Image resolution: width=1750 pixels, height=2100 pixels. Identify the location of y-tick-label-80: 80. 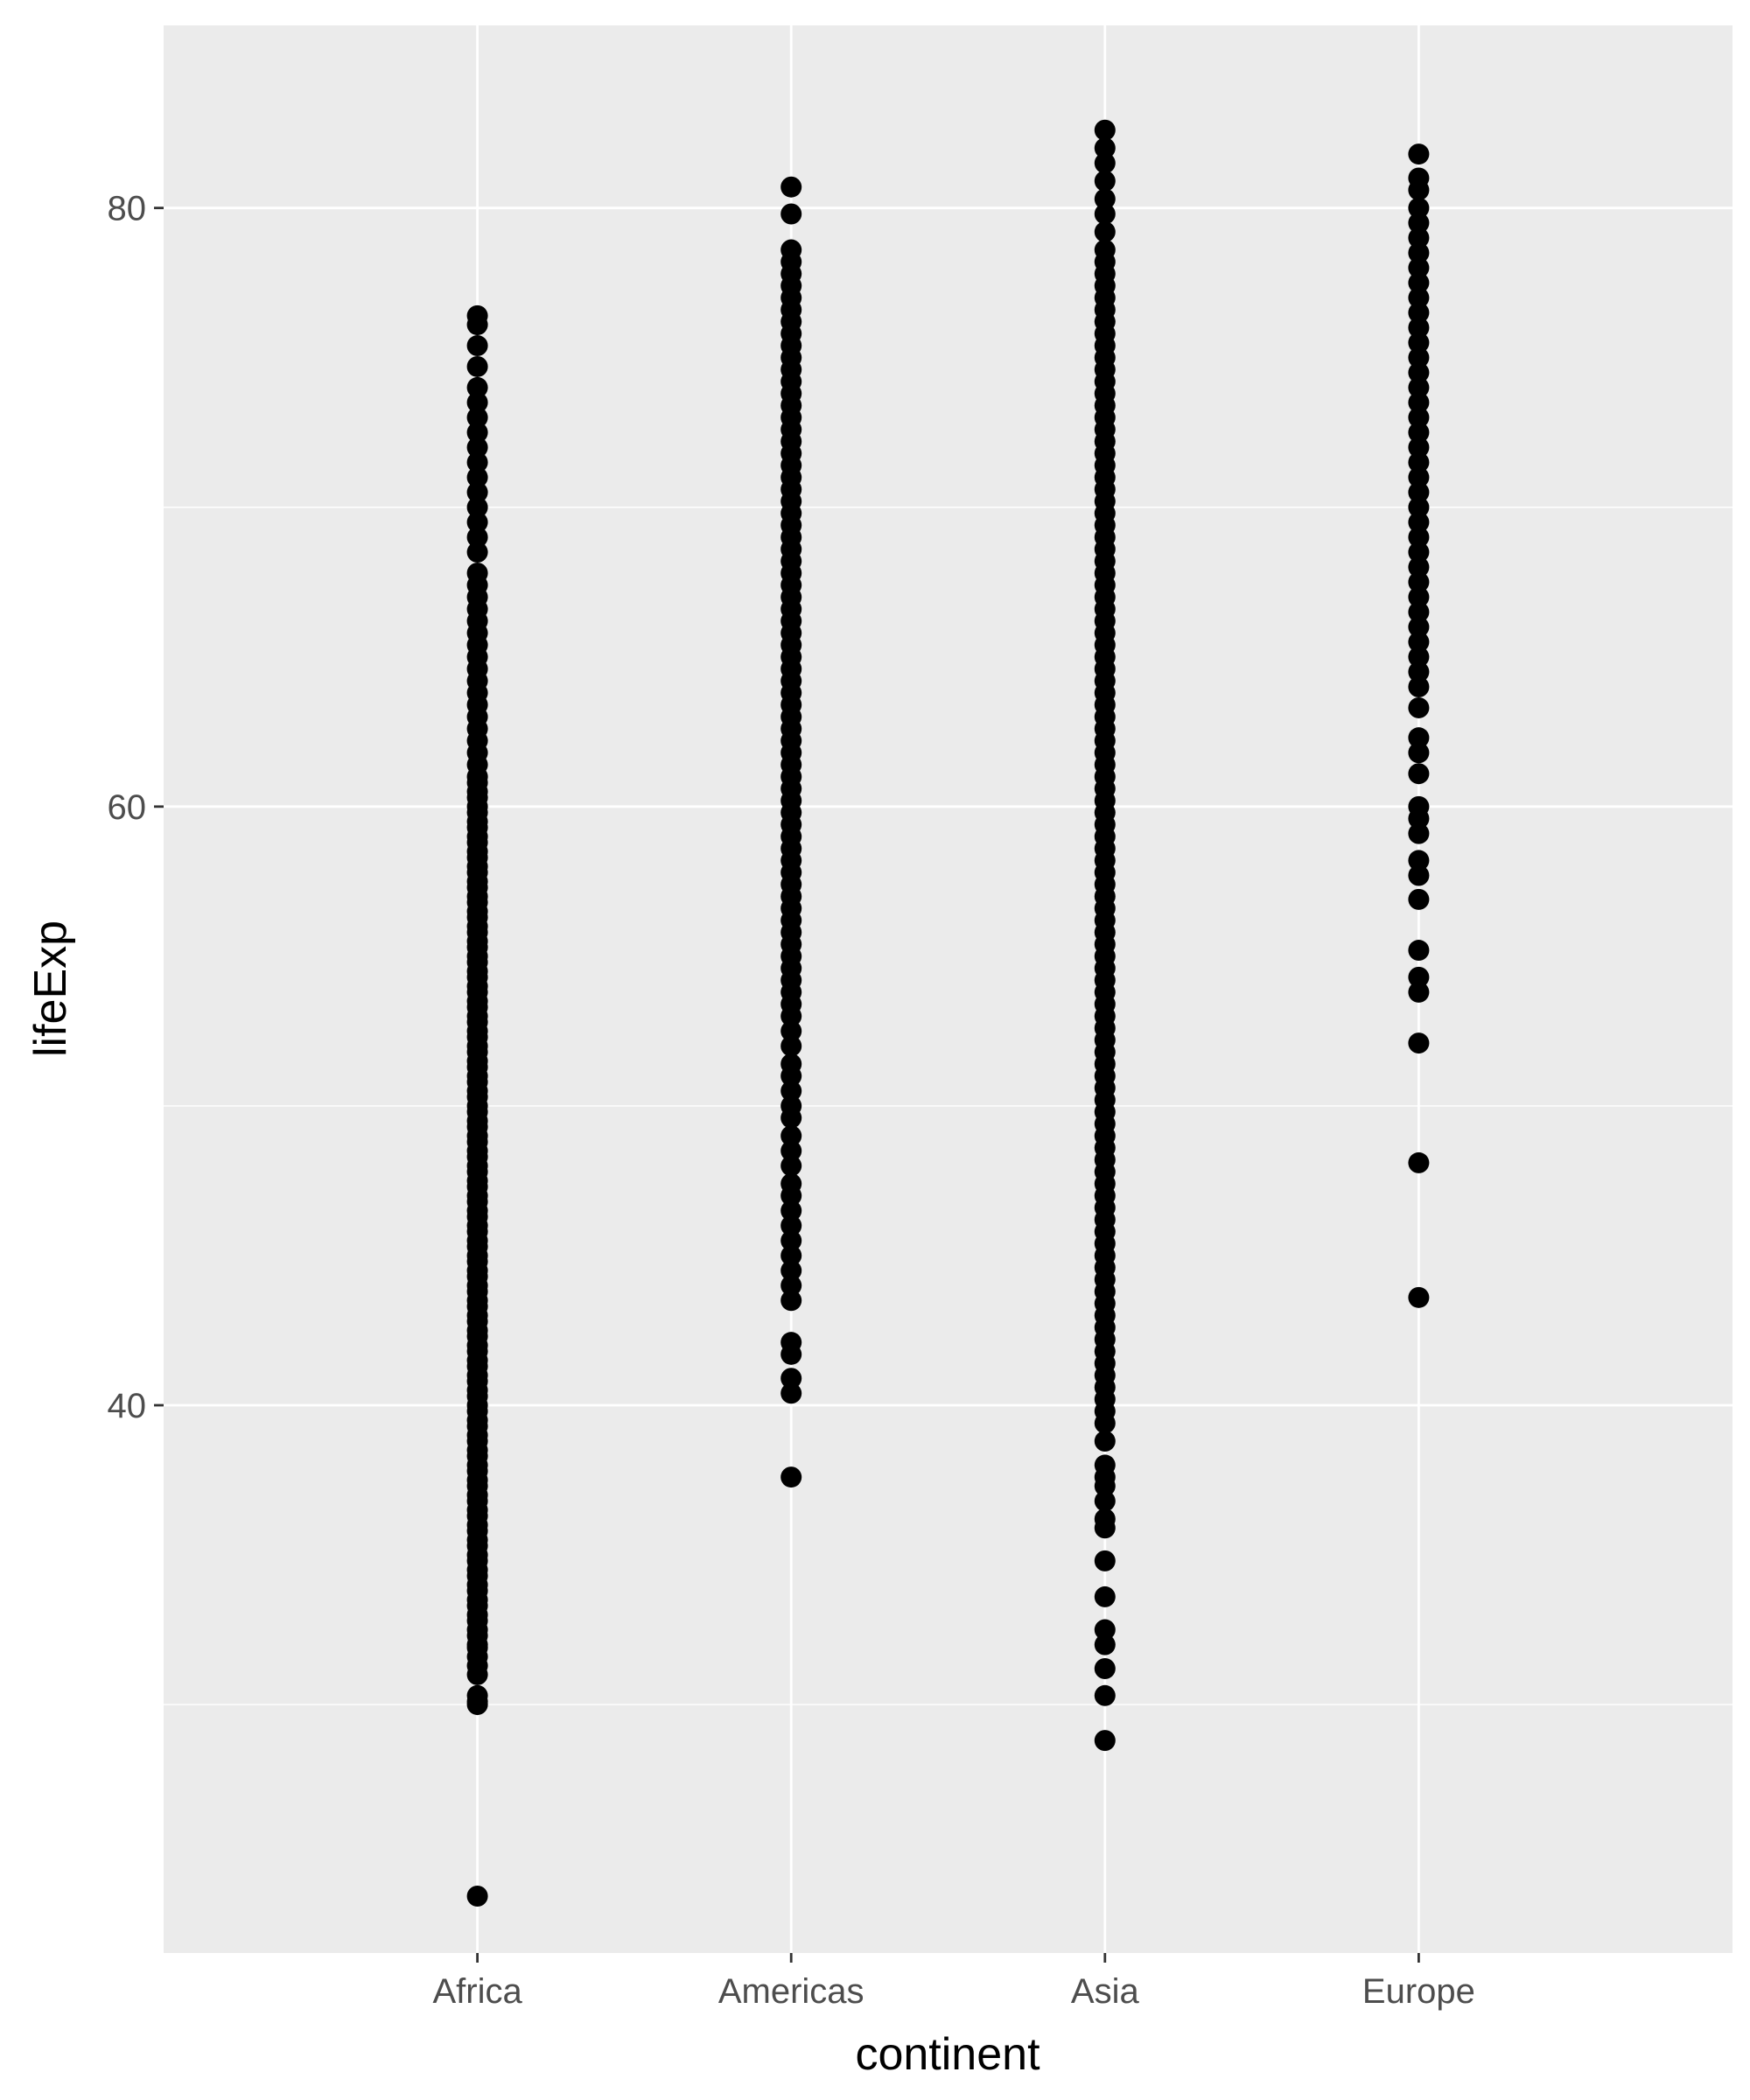
(127, 209).